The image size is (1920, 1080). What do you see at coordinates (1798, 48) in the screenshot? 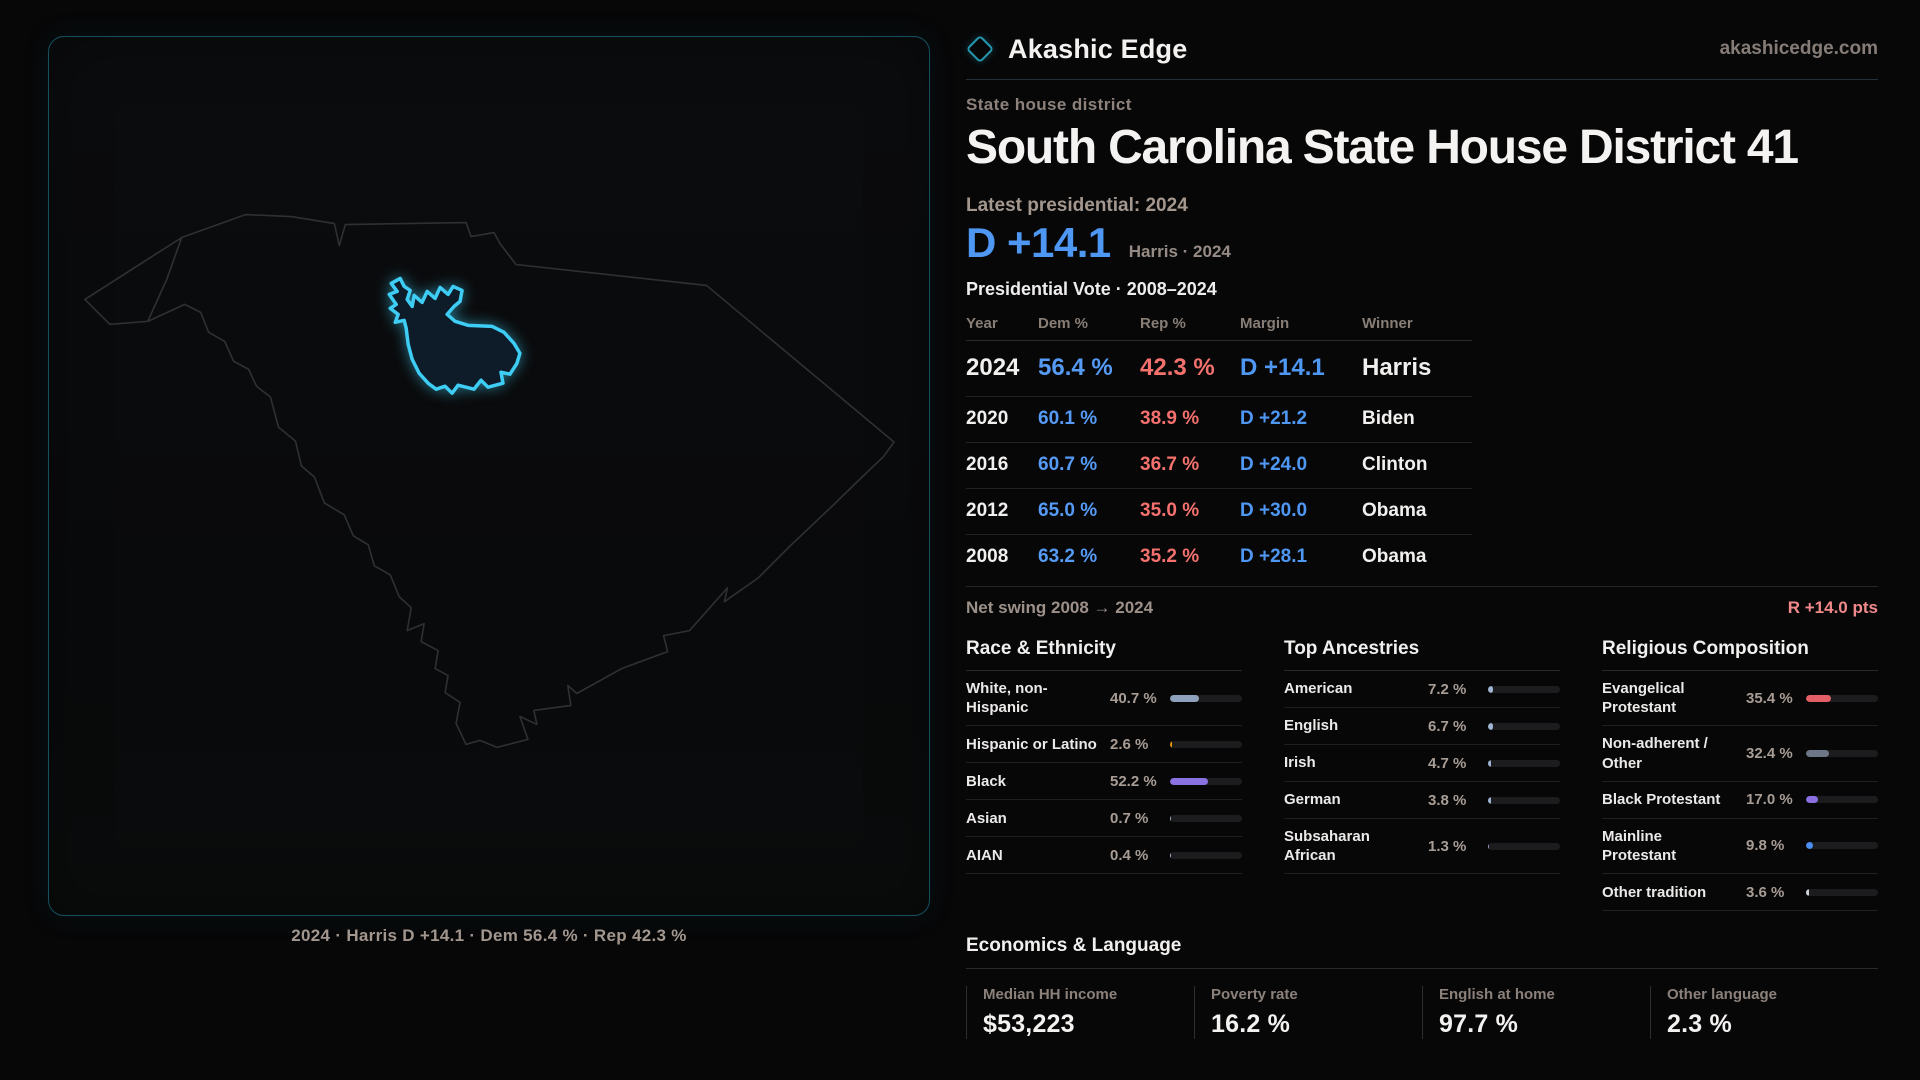
I see `brand-domain: akashicedge.com` at bounding box center [1798, 48].